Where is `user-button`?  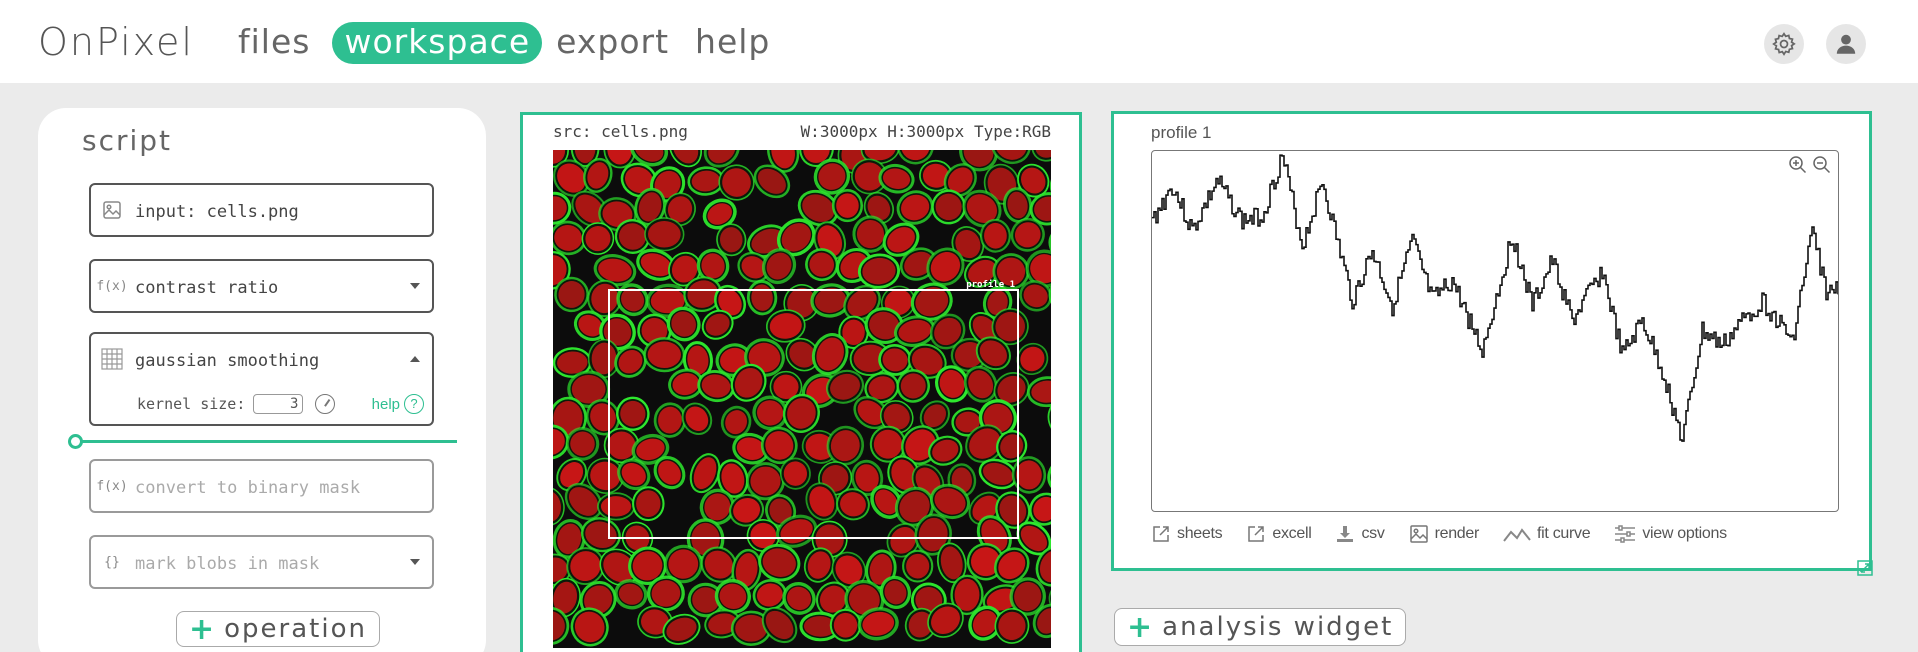
user-button is located at coordinates (1846, 44).